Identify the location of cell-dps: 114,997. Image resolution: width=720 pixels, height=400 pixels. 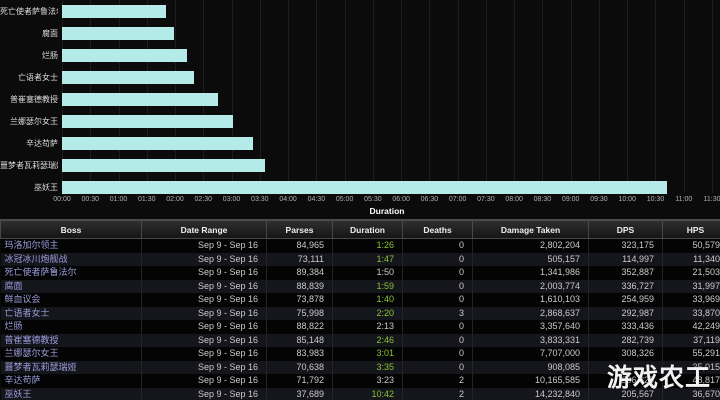
(625, 259).